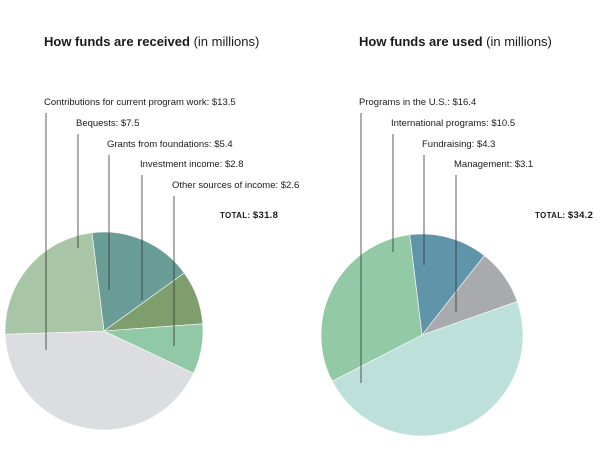 The image size is (602, 455). What do you see at coordinates (108, 123) in the screenshot?
I see `slice-label-bequests: Bequests: $7.5` at bounding box center [108, 123].